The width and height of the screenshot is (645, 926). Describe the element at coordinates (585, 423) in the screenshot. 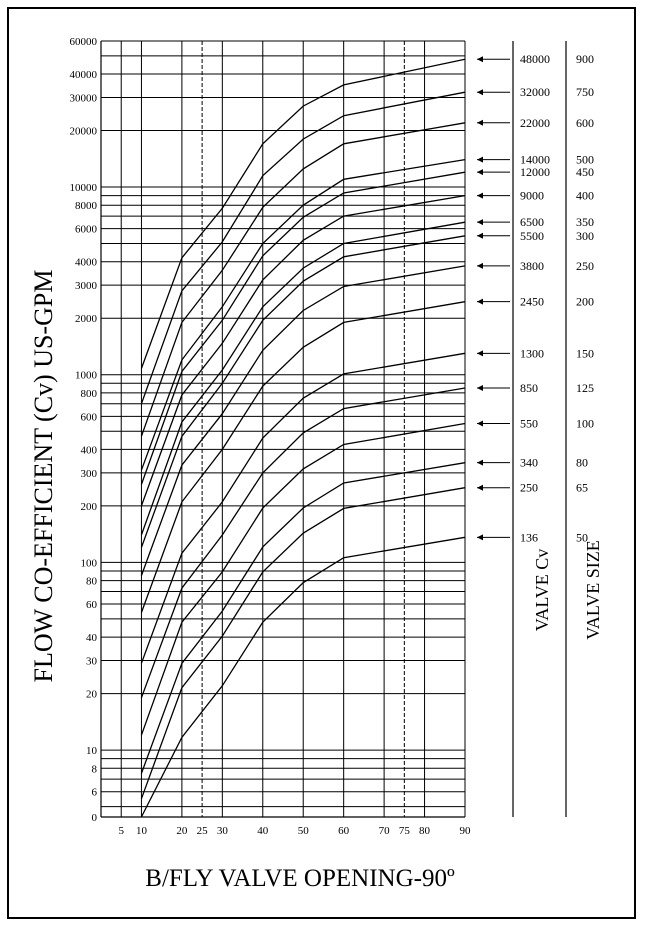

I see `valve-size-value: 100` at that location.